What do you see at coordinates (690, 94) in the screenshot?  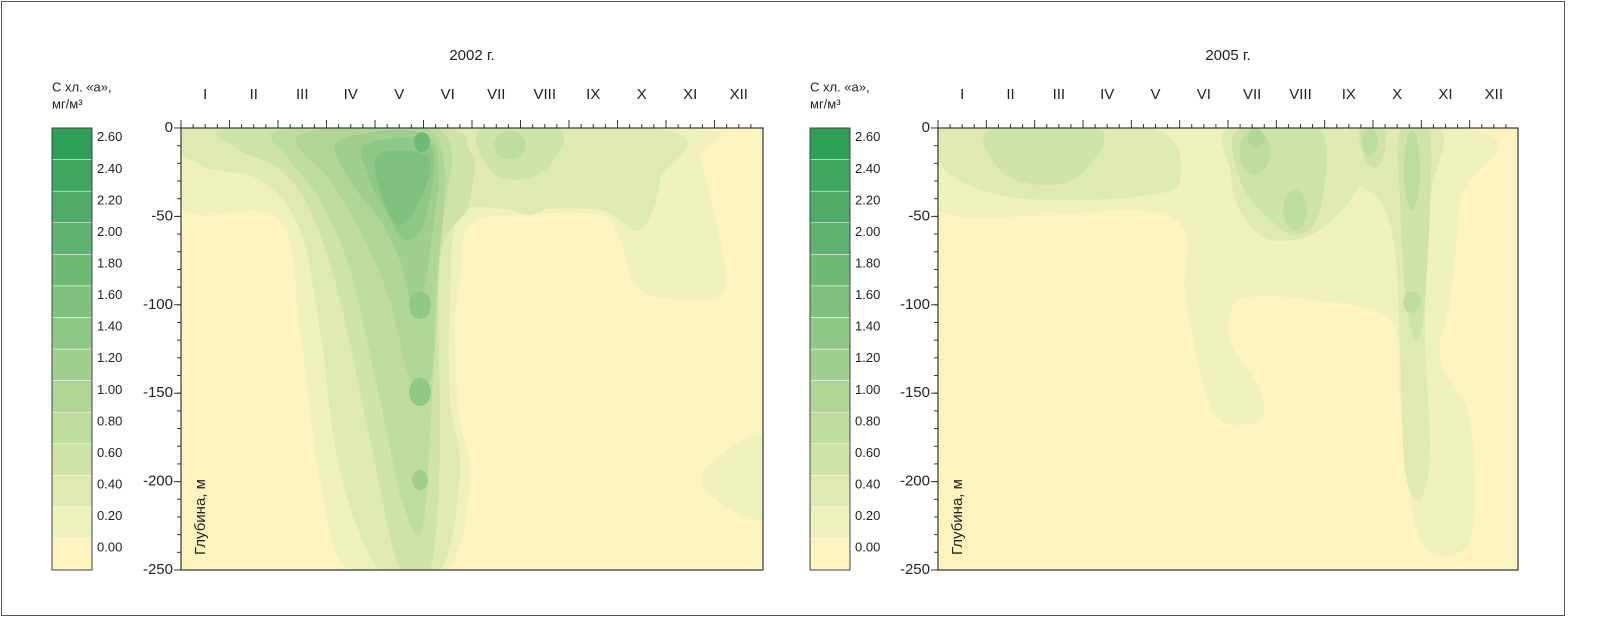 I see `x-tick-label: XI` at bounding box center [690, 94].